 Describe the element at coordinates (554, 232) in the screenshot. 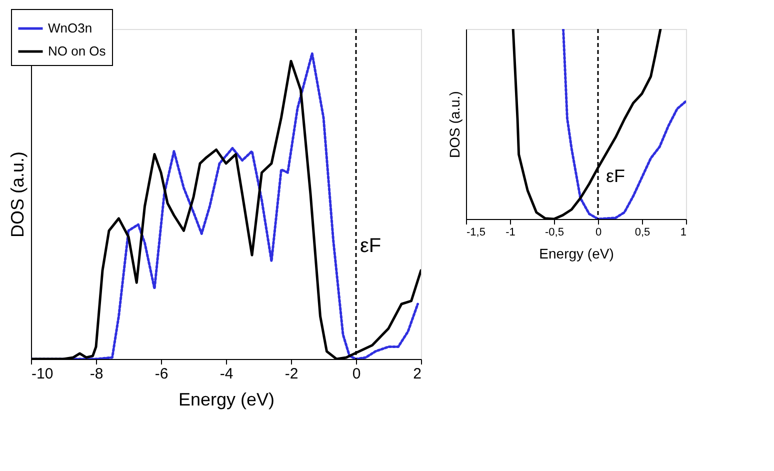

I see `x-tick-label: -0,5` at that location.